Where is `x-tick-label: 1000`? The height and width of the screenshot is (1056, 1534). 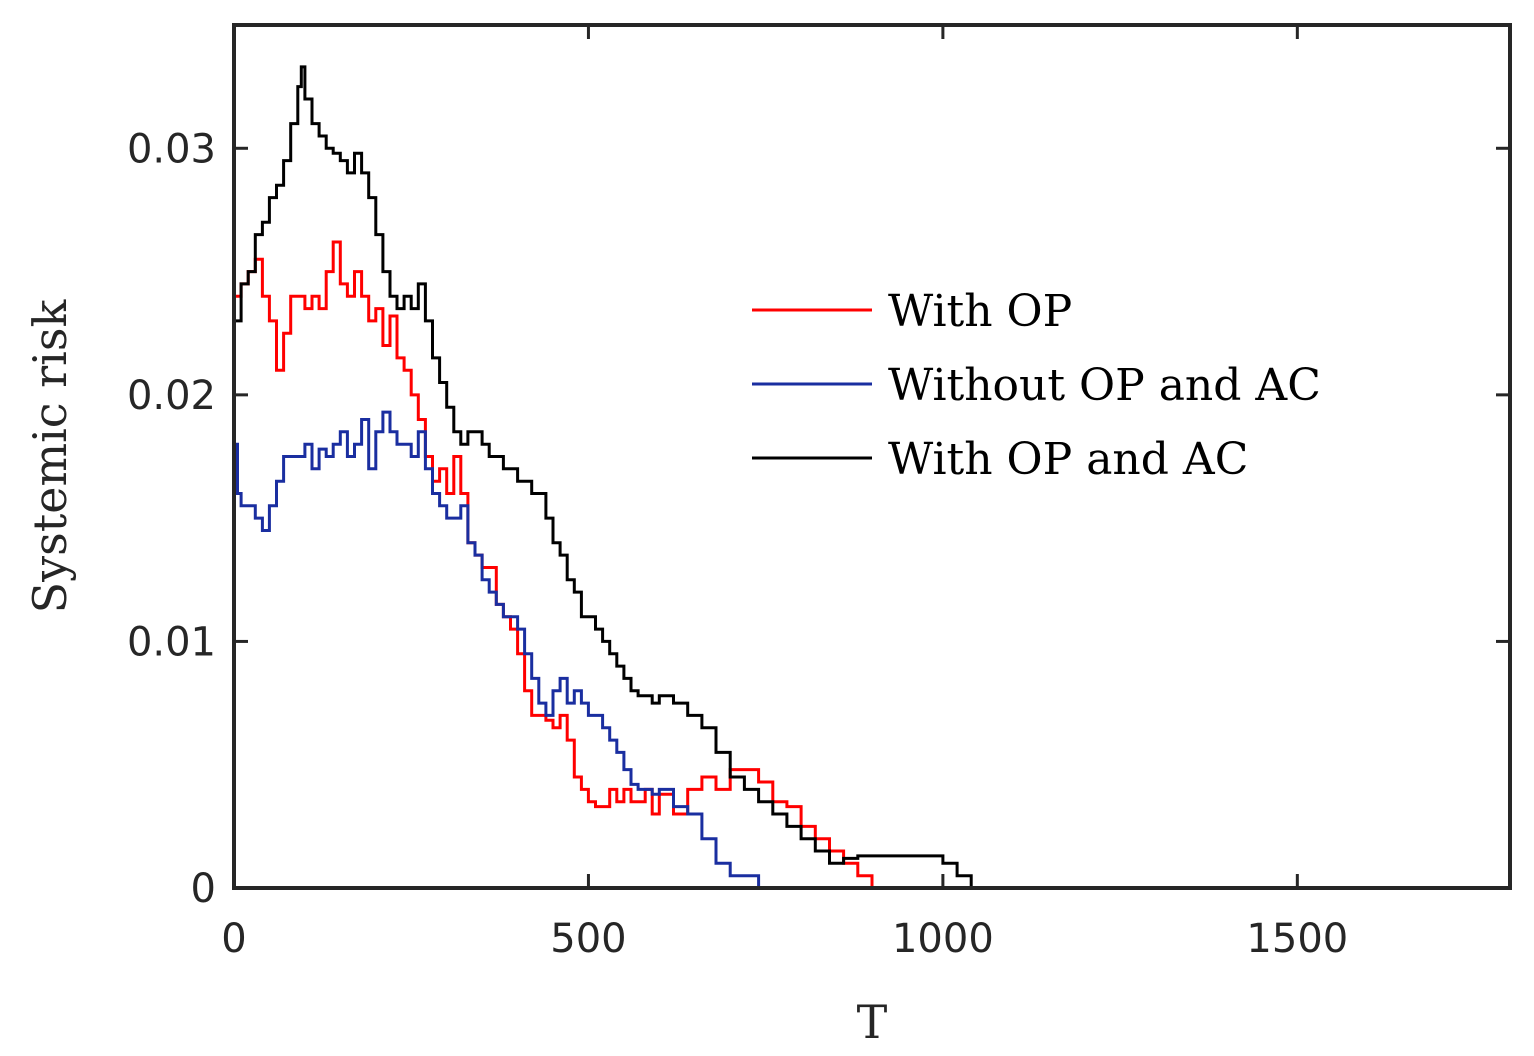 x-tick-label: 1000 is located at coordinates (943, 939).